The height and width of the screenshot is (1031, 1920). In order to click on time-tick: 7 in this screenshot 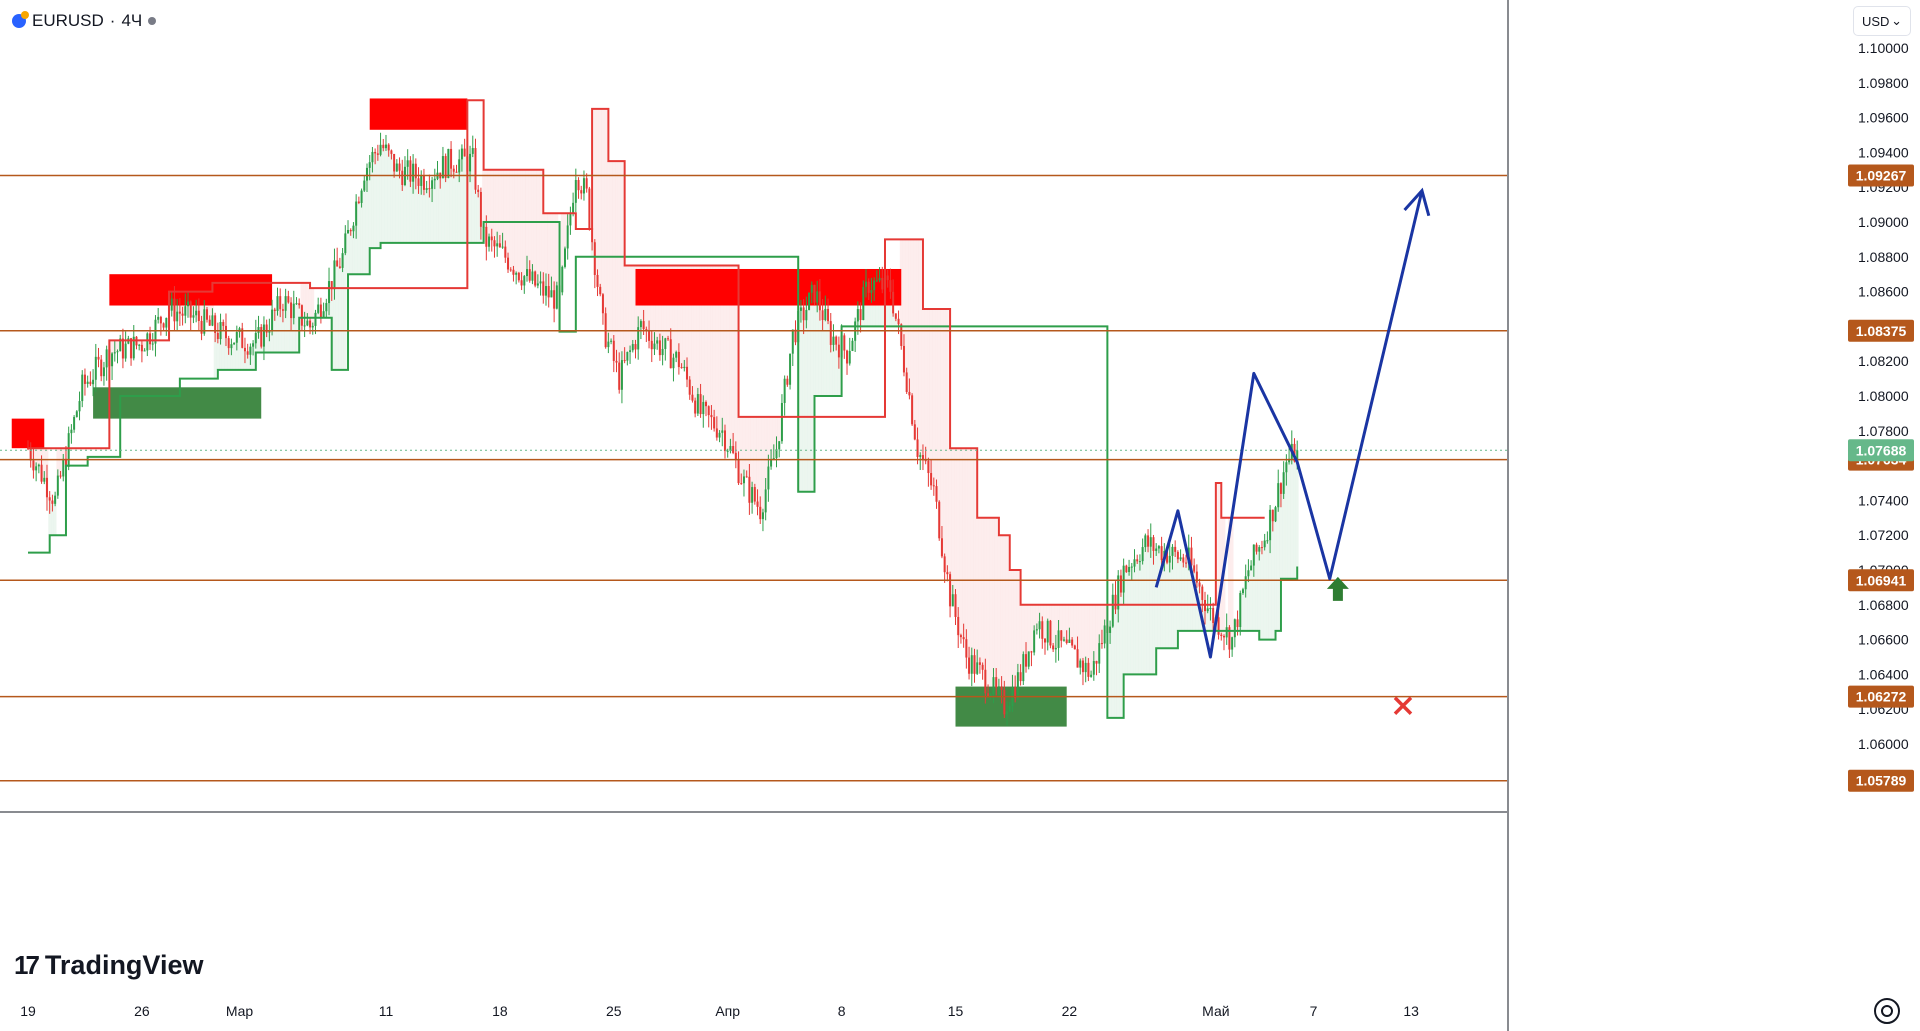, I will do `click(1314, 1011)`.